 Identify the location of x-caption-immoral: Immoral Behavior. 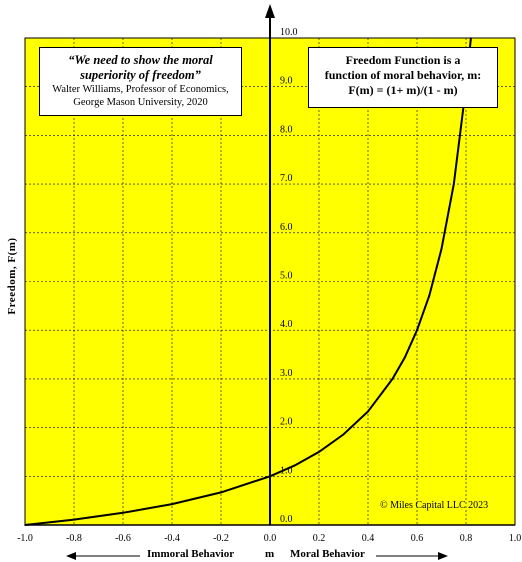
(191, 554).